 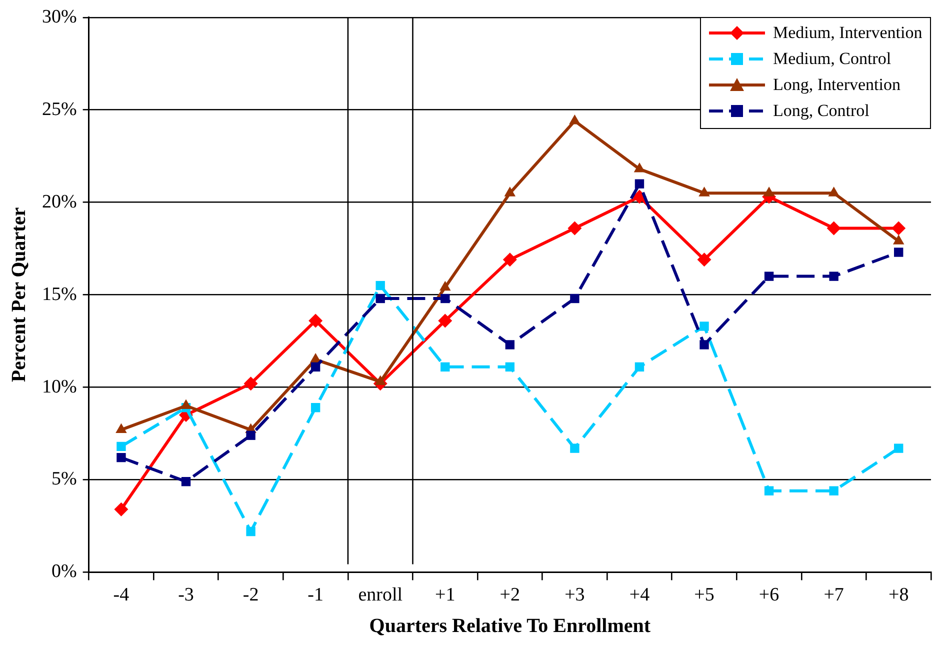 I want to click on y-tick-label: 25%, so click(x=59, y=109).